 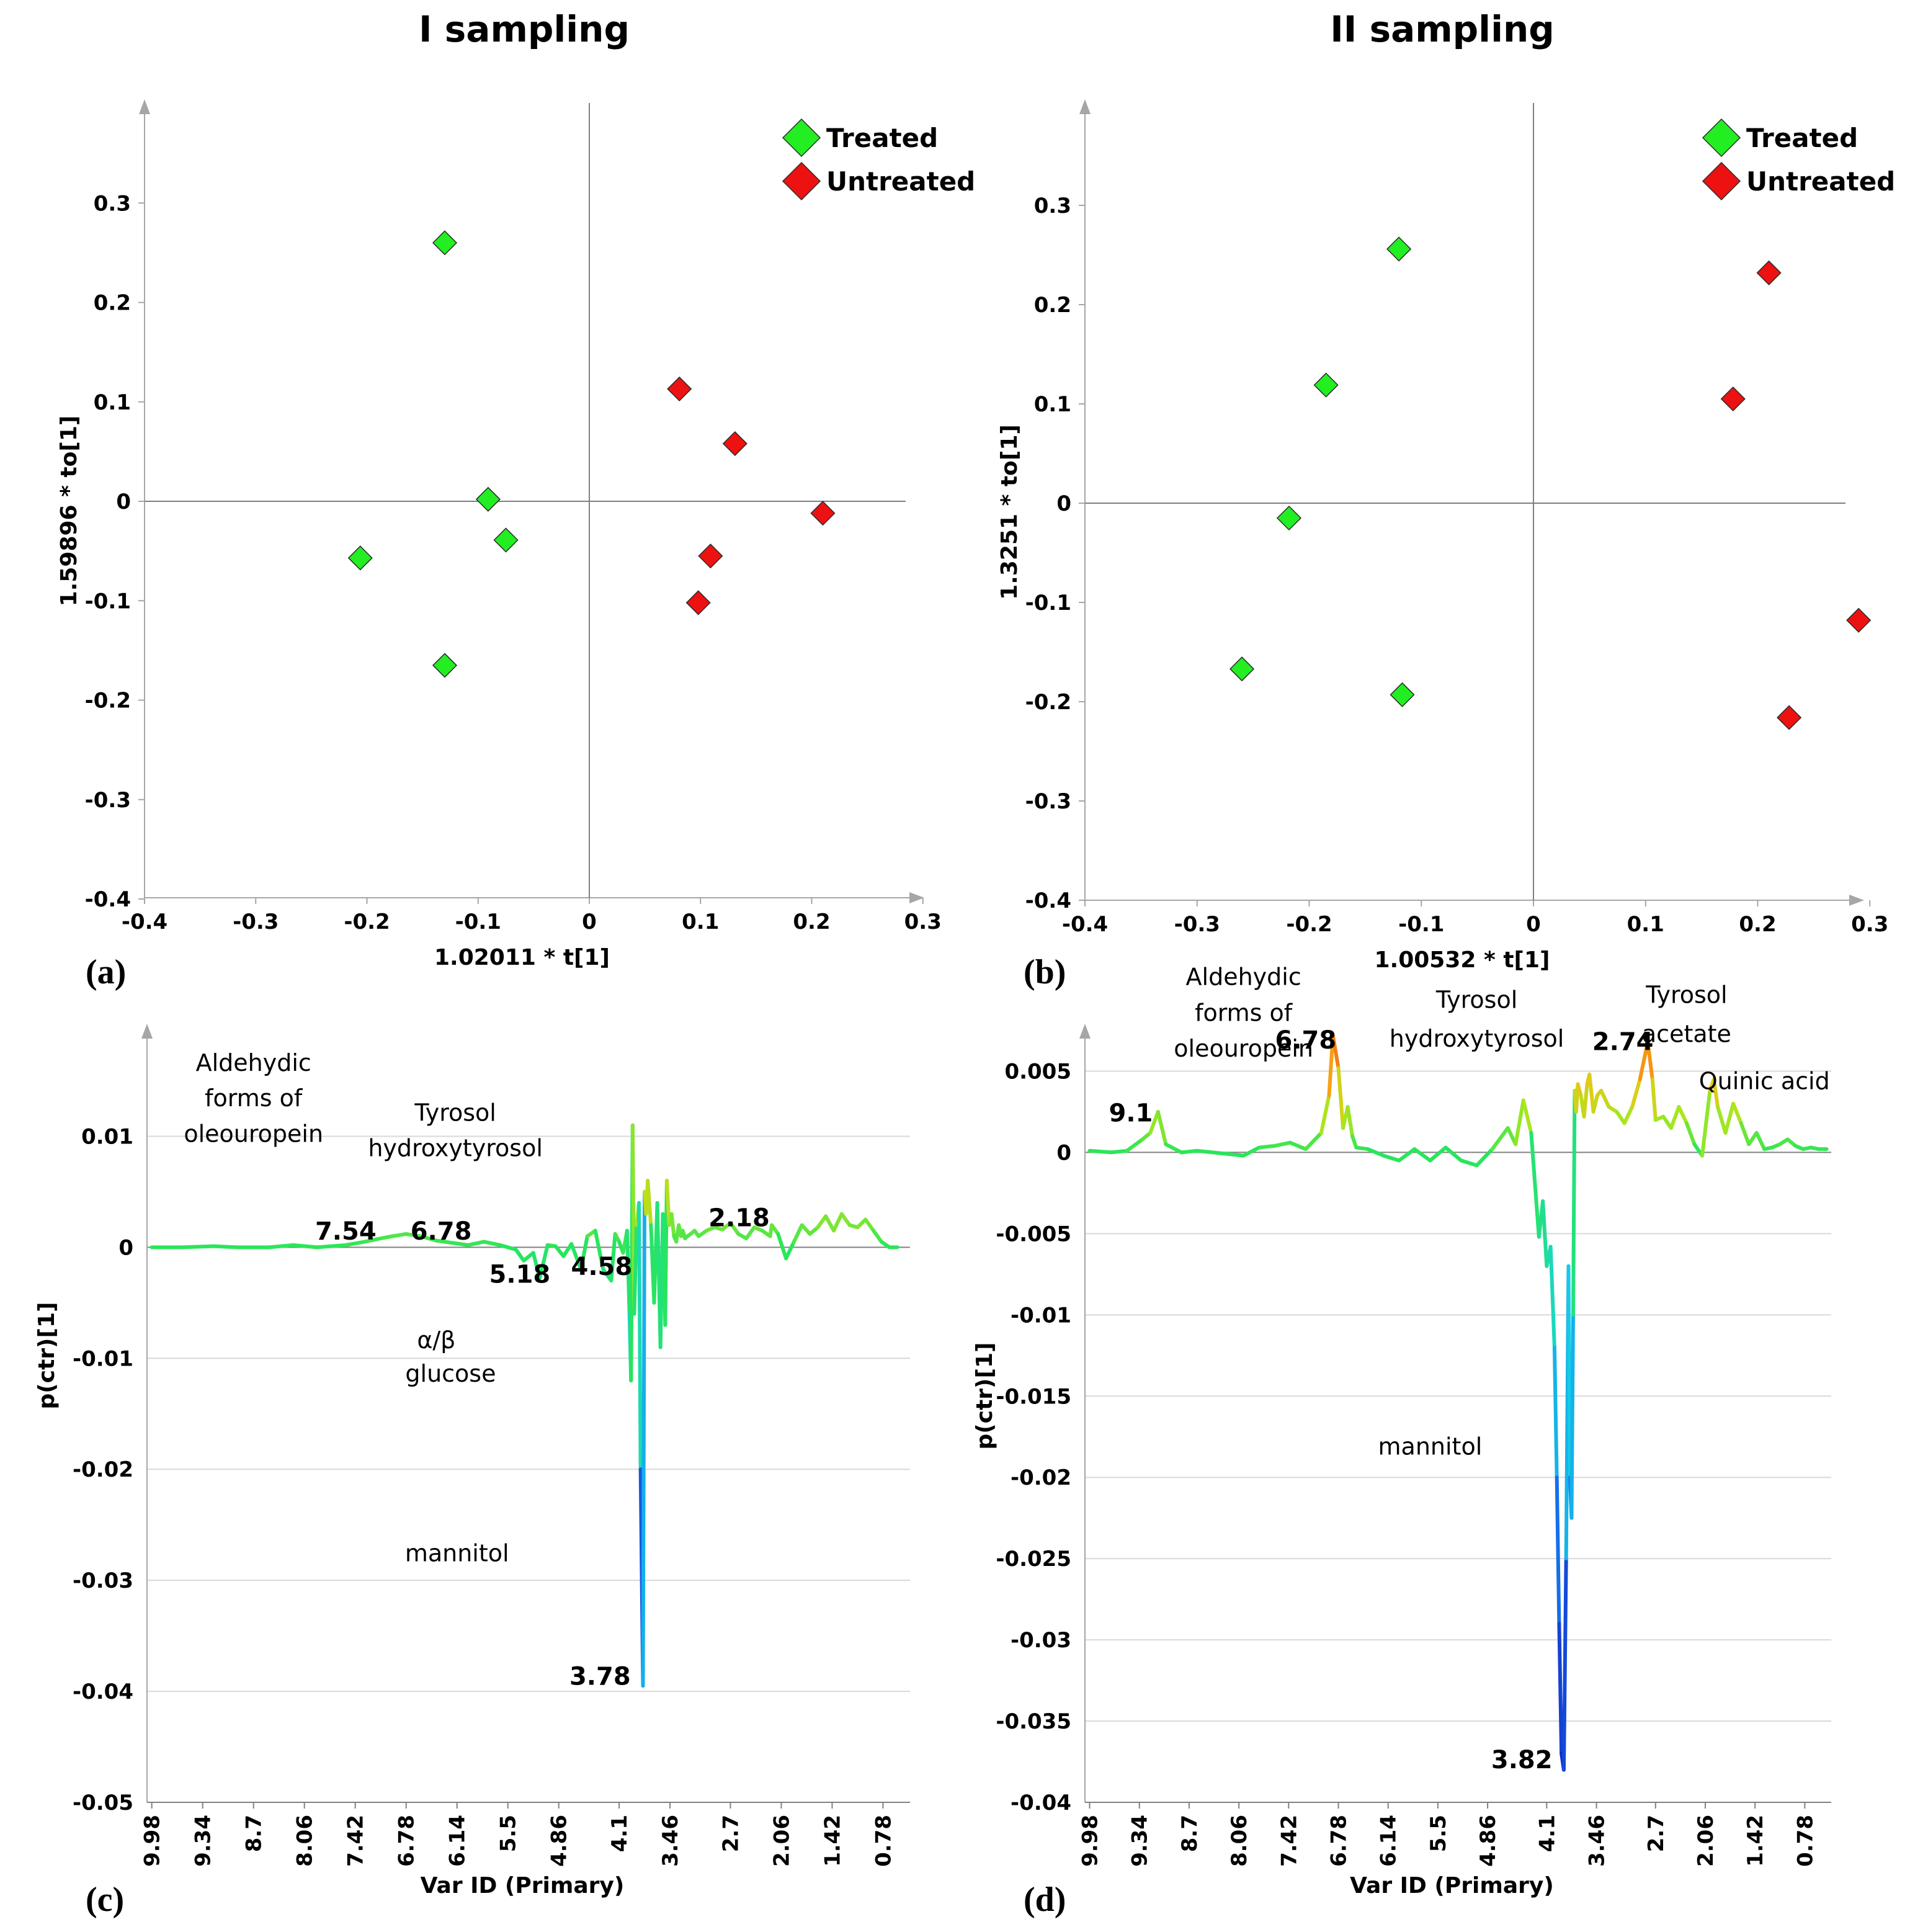 What do you see at coordinates (436, 1340) in the screenshot?
I see `annotation-label: α/β` at bounding box center [436, 1340].